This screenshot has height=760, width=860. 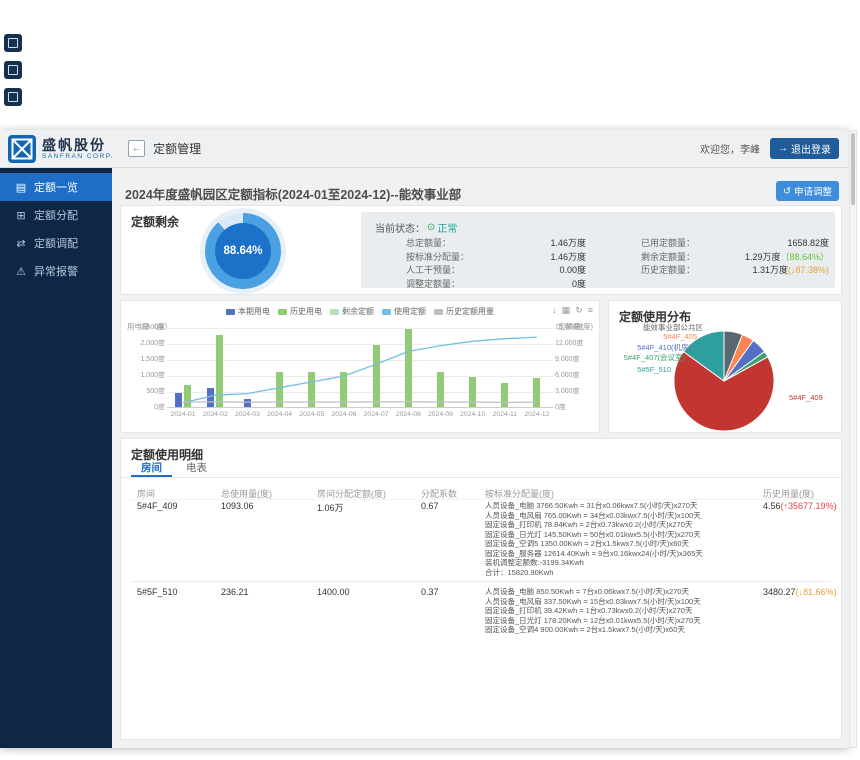 What do you see at coordinates (376, 414) in the screenshot?
I see `x-axis-label: 2024-07` at bounding box center [376, 414].